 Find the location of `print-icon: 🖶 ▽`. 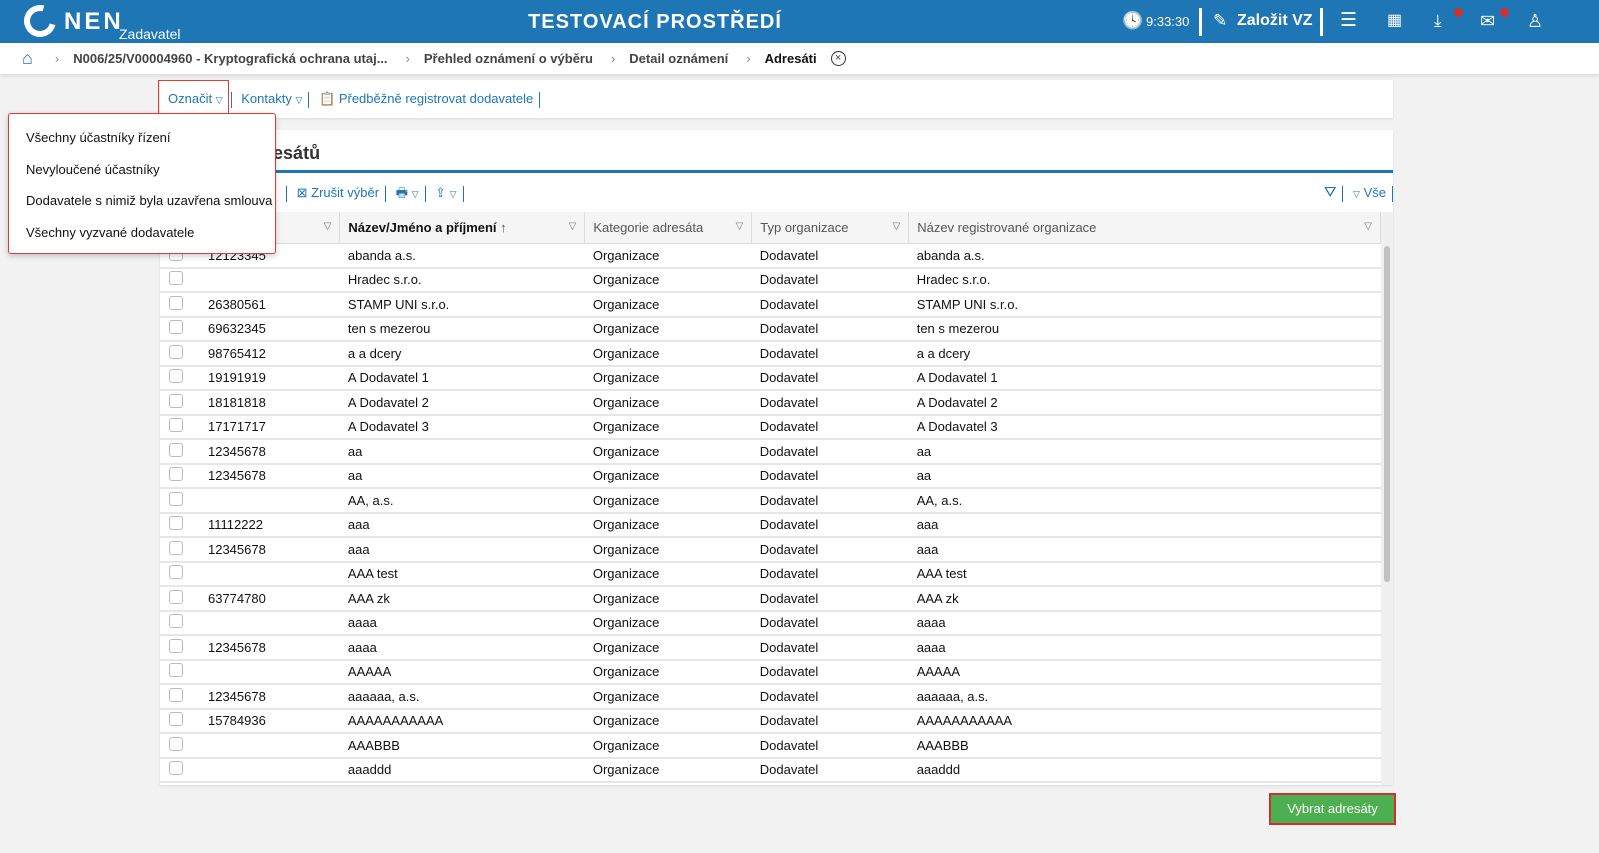

print-icon: 🖶 ▽ is located at coordinates (407, 192).